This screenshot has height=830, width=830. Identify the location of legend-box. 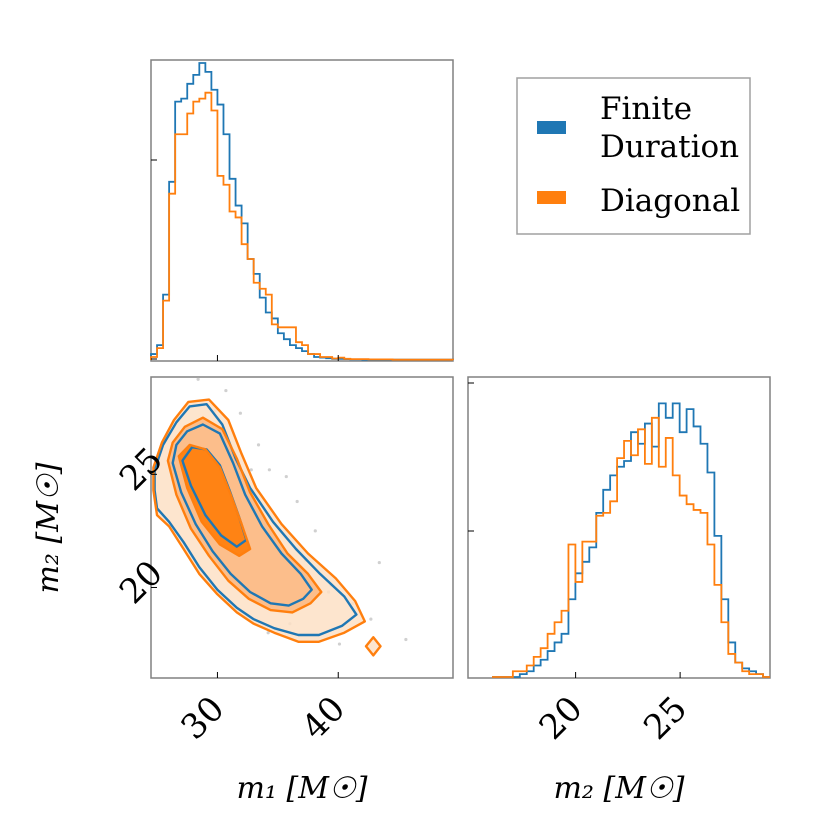
(633, 156).